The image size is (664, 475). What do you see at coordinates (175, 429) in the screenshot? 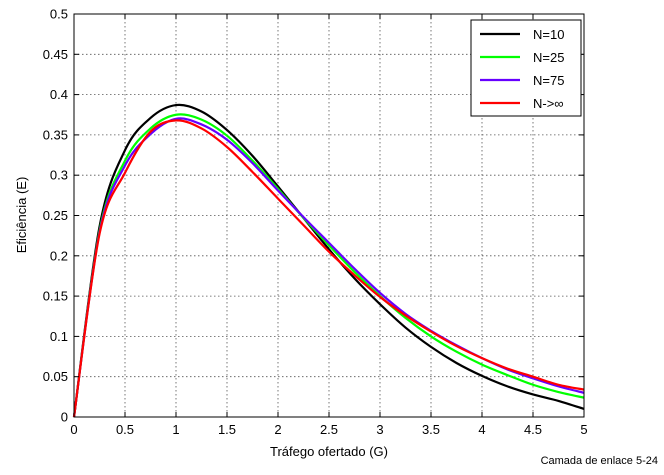
I see `x-tick-label: 1` at bounding box center [175, 429].